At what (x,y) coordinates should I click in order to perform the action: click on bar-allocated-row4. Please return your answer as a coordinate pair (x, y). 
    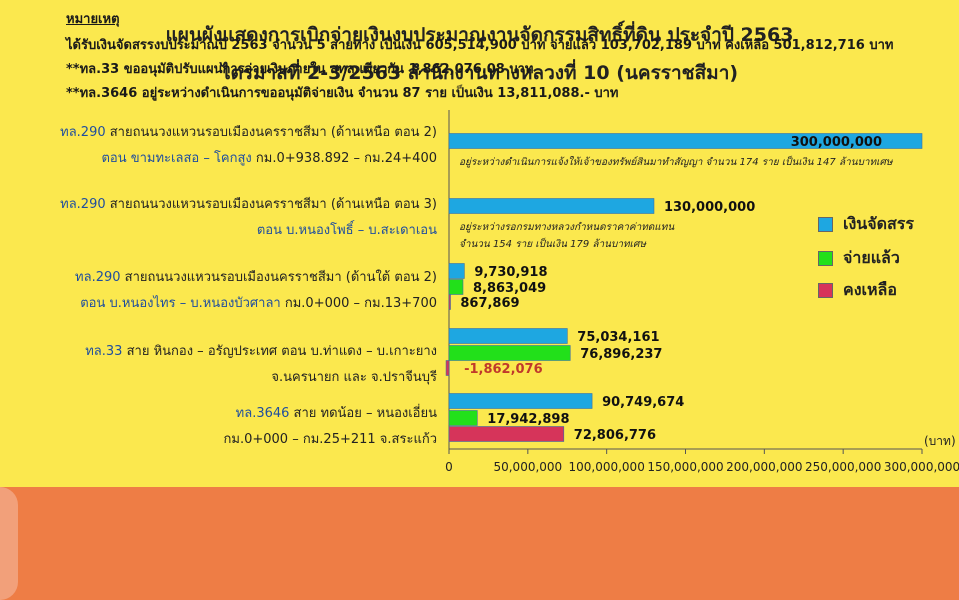
    Looking at the image, I should click on (508, 336).